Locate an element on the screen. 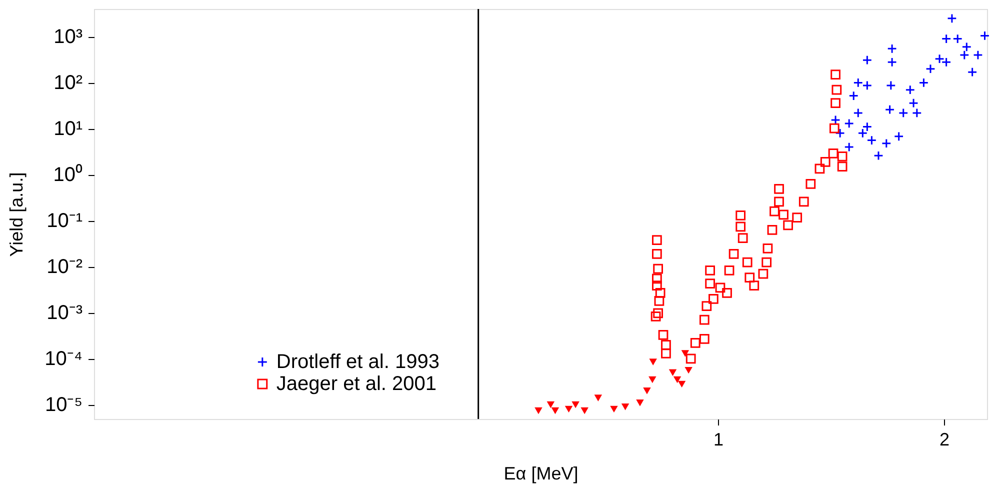 The image size is (992, 487). y-tick-label: 10⁰ is located at coordinates (67, 174).